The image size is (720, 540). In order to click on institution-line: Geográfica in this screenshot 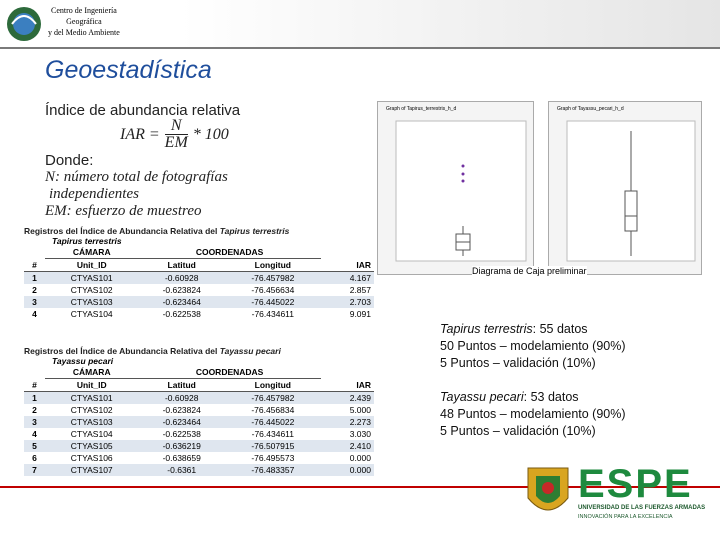, I will do `click(84, 21)`.